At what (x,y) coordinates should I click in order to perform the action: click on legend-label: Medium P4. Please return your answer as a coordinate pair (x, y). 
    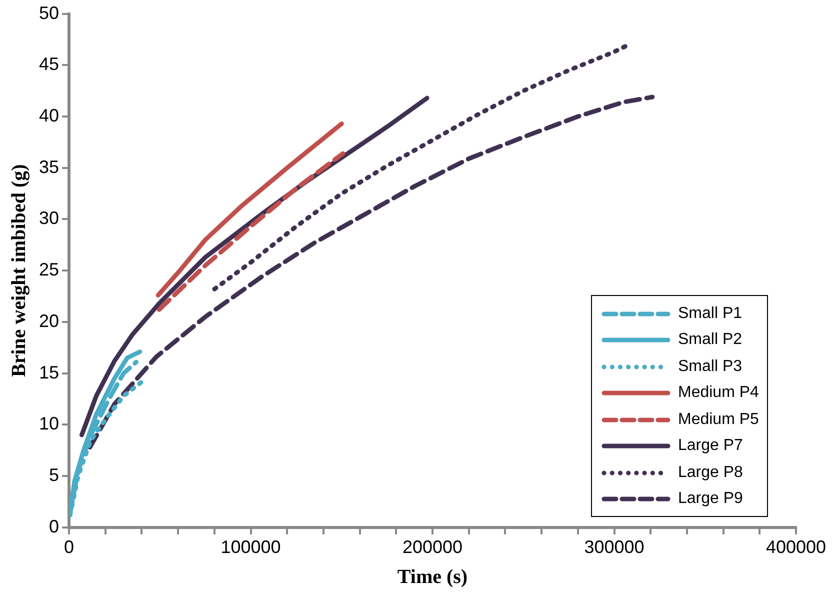
    Looking at the image, I should click on (718, 393).